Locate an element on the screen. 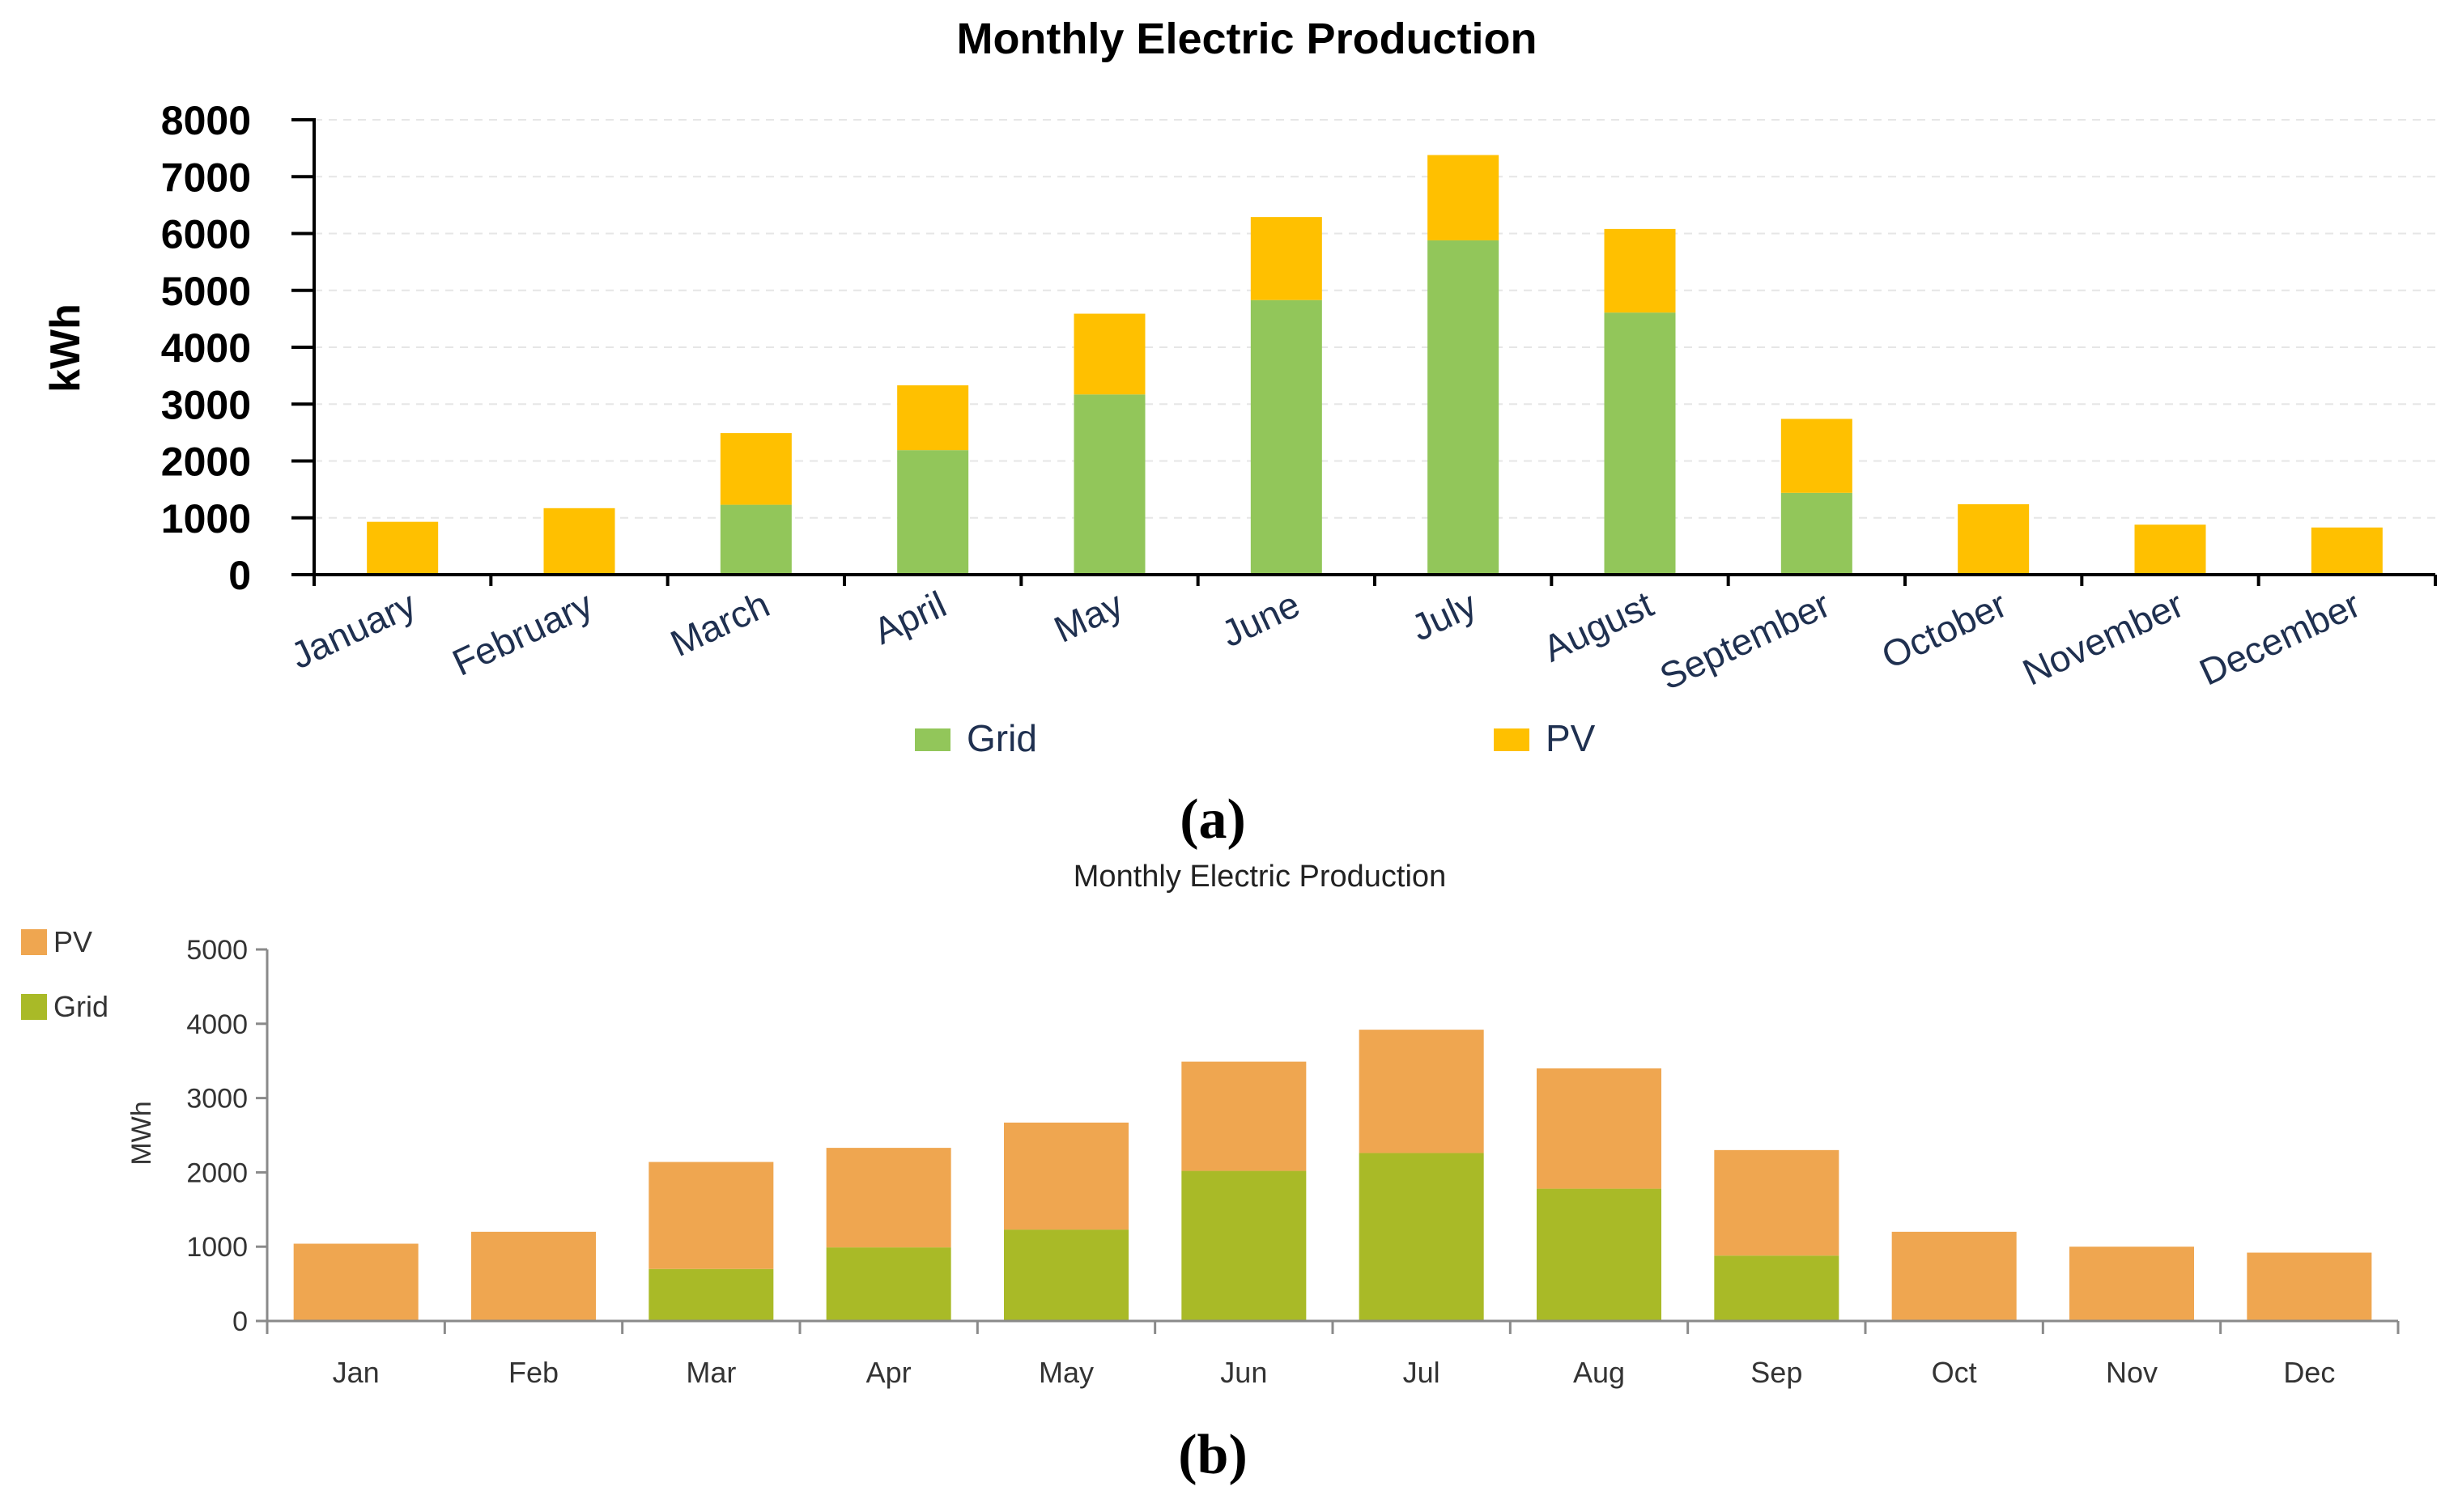 The height and width of the screenshot is (1512, 2458). x-tick-label: Sep is located at coordinates (1776, 1372).